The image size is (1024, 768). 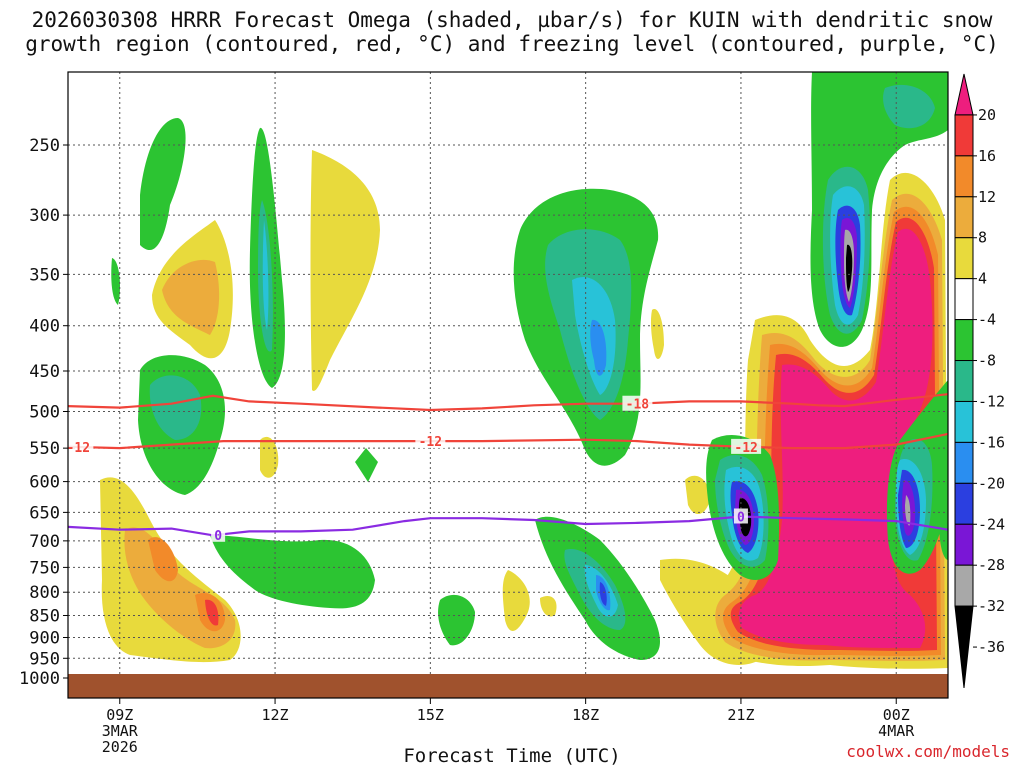 What do you see at coordinates (275, 715) in the screenshot?
I see `x-tick-label: 12Z` at bounding box center [275, 715].